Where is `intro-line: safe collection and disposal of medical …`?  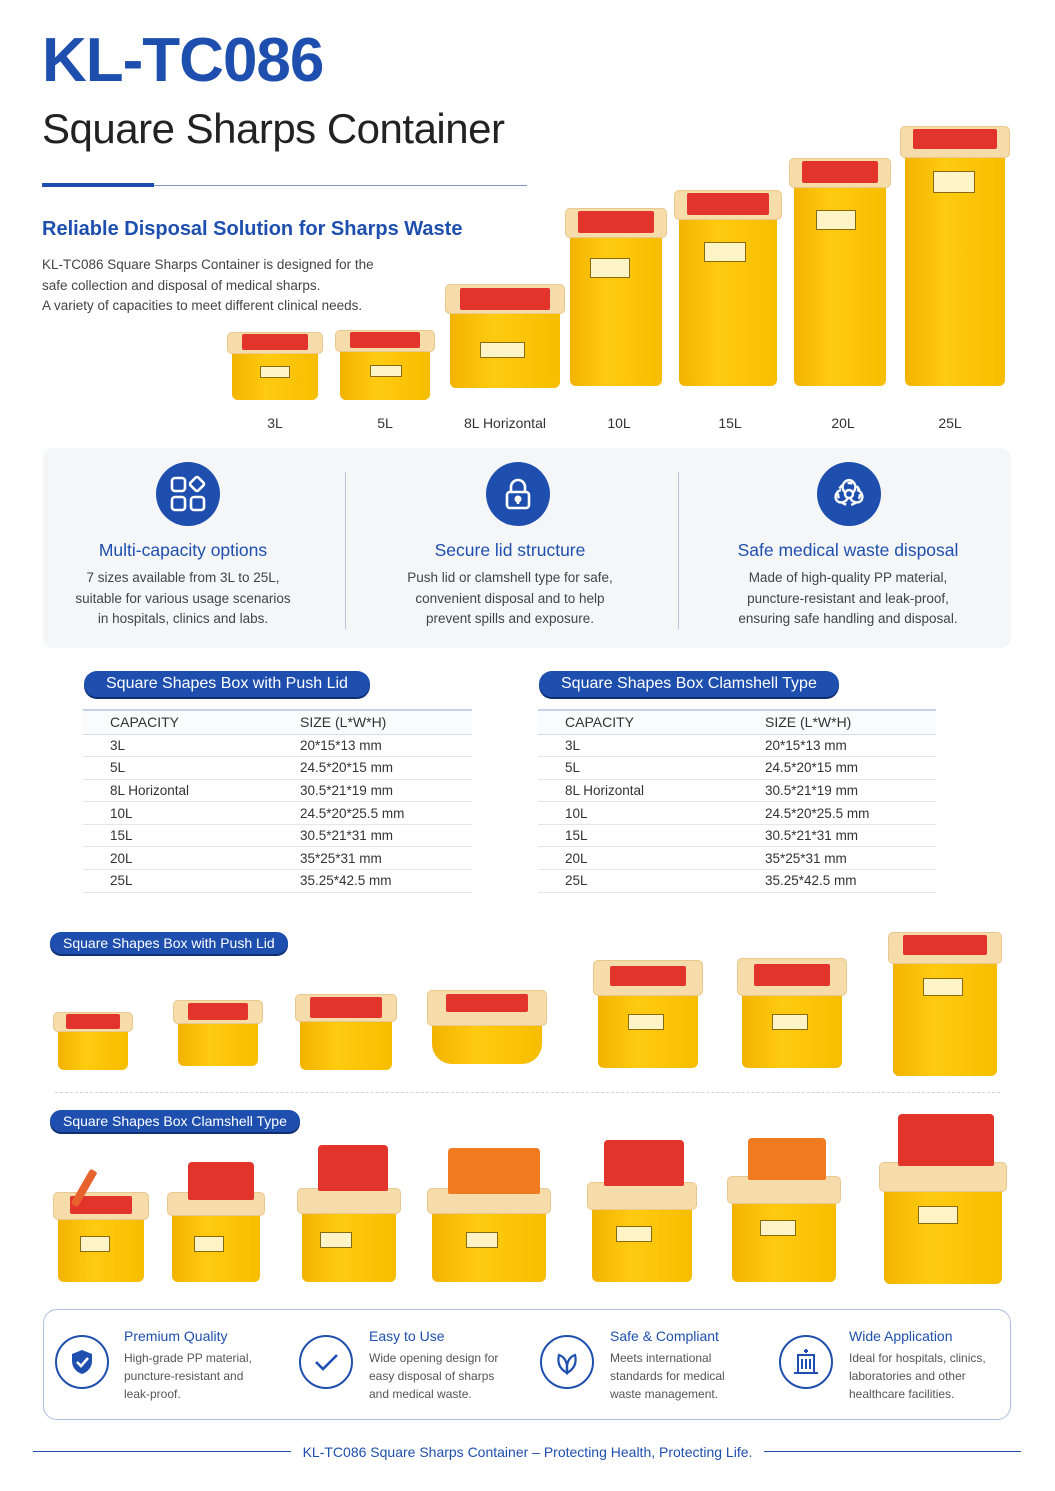
intro-line: safe collection and disposal of medical … is located at coordinates (181, 285).